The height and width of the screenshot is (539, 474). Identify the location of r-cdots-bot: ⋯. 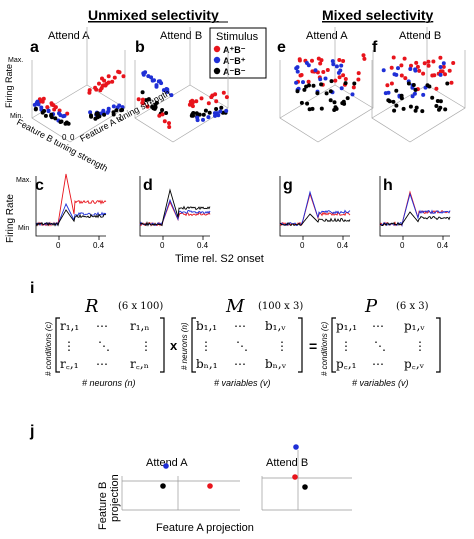
(102, 364).